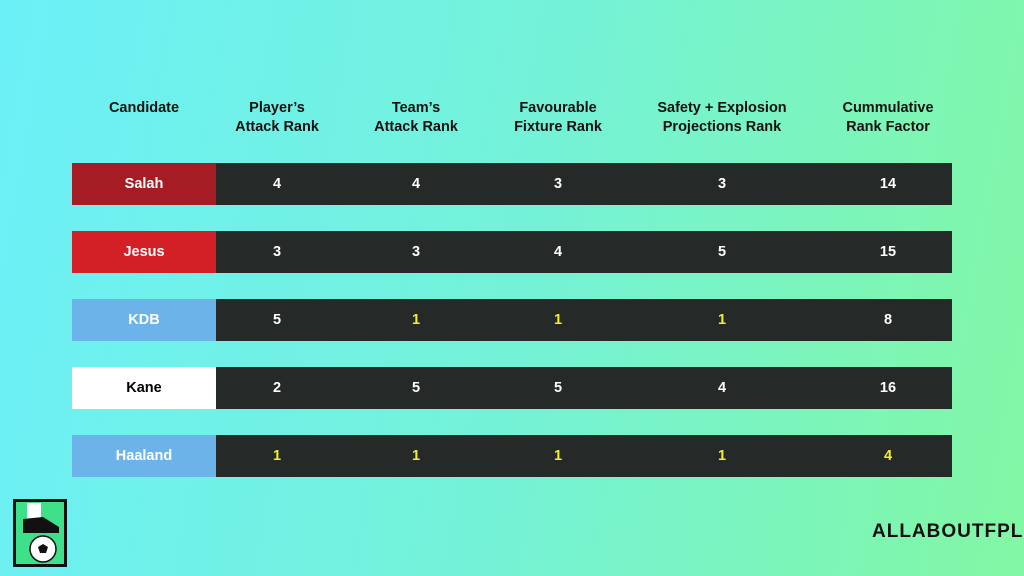  Describe the element at coordinates (558, 118) in the screenshot. I see `column-header: Favourable Fixture Rank` at that location.